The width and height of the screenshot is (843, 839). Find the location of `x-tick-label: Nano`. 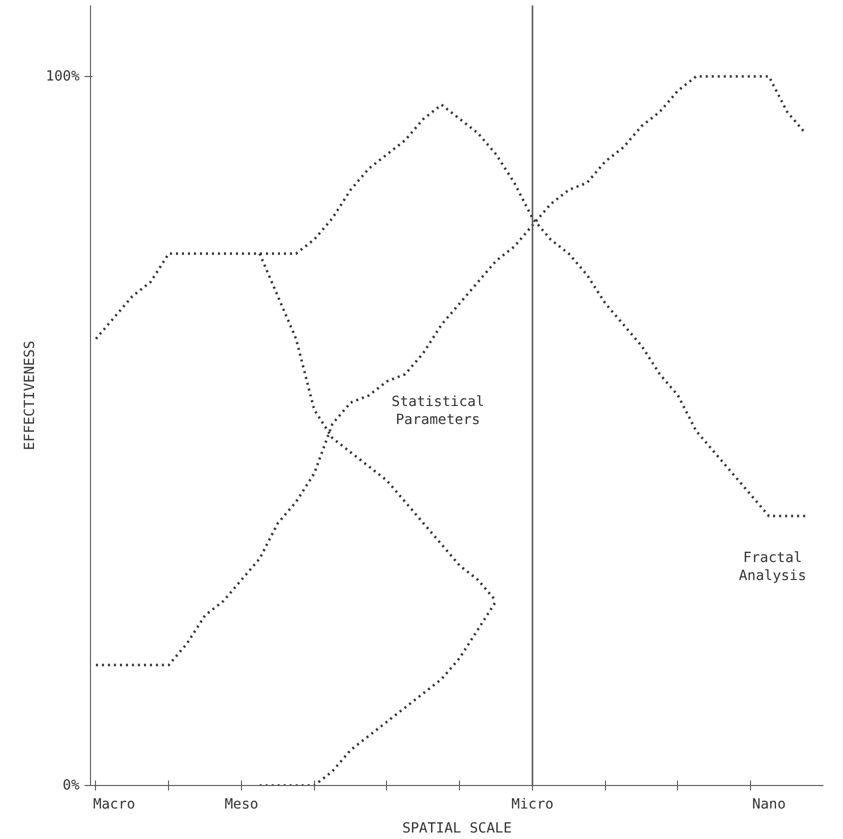

x-tick-label: Nano is located at coordinates (769, 804).